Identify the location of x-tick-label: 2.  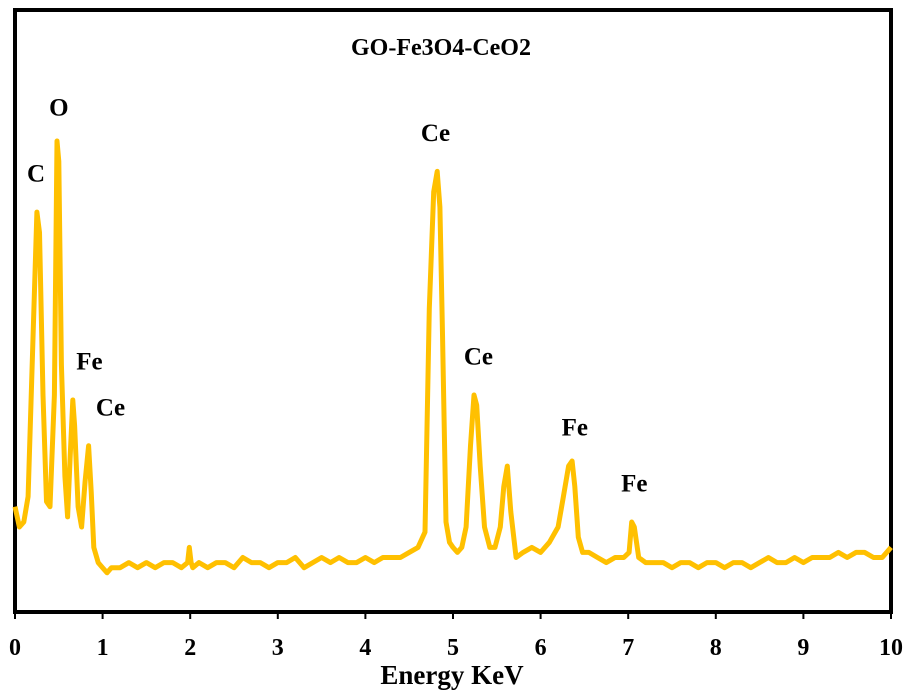
(190, 648).